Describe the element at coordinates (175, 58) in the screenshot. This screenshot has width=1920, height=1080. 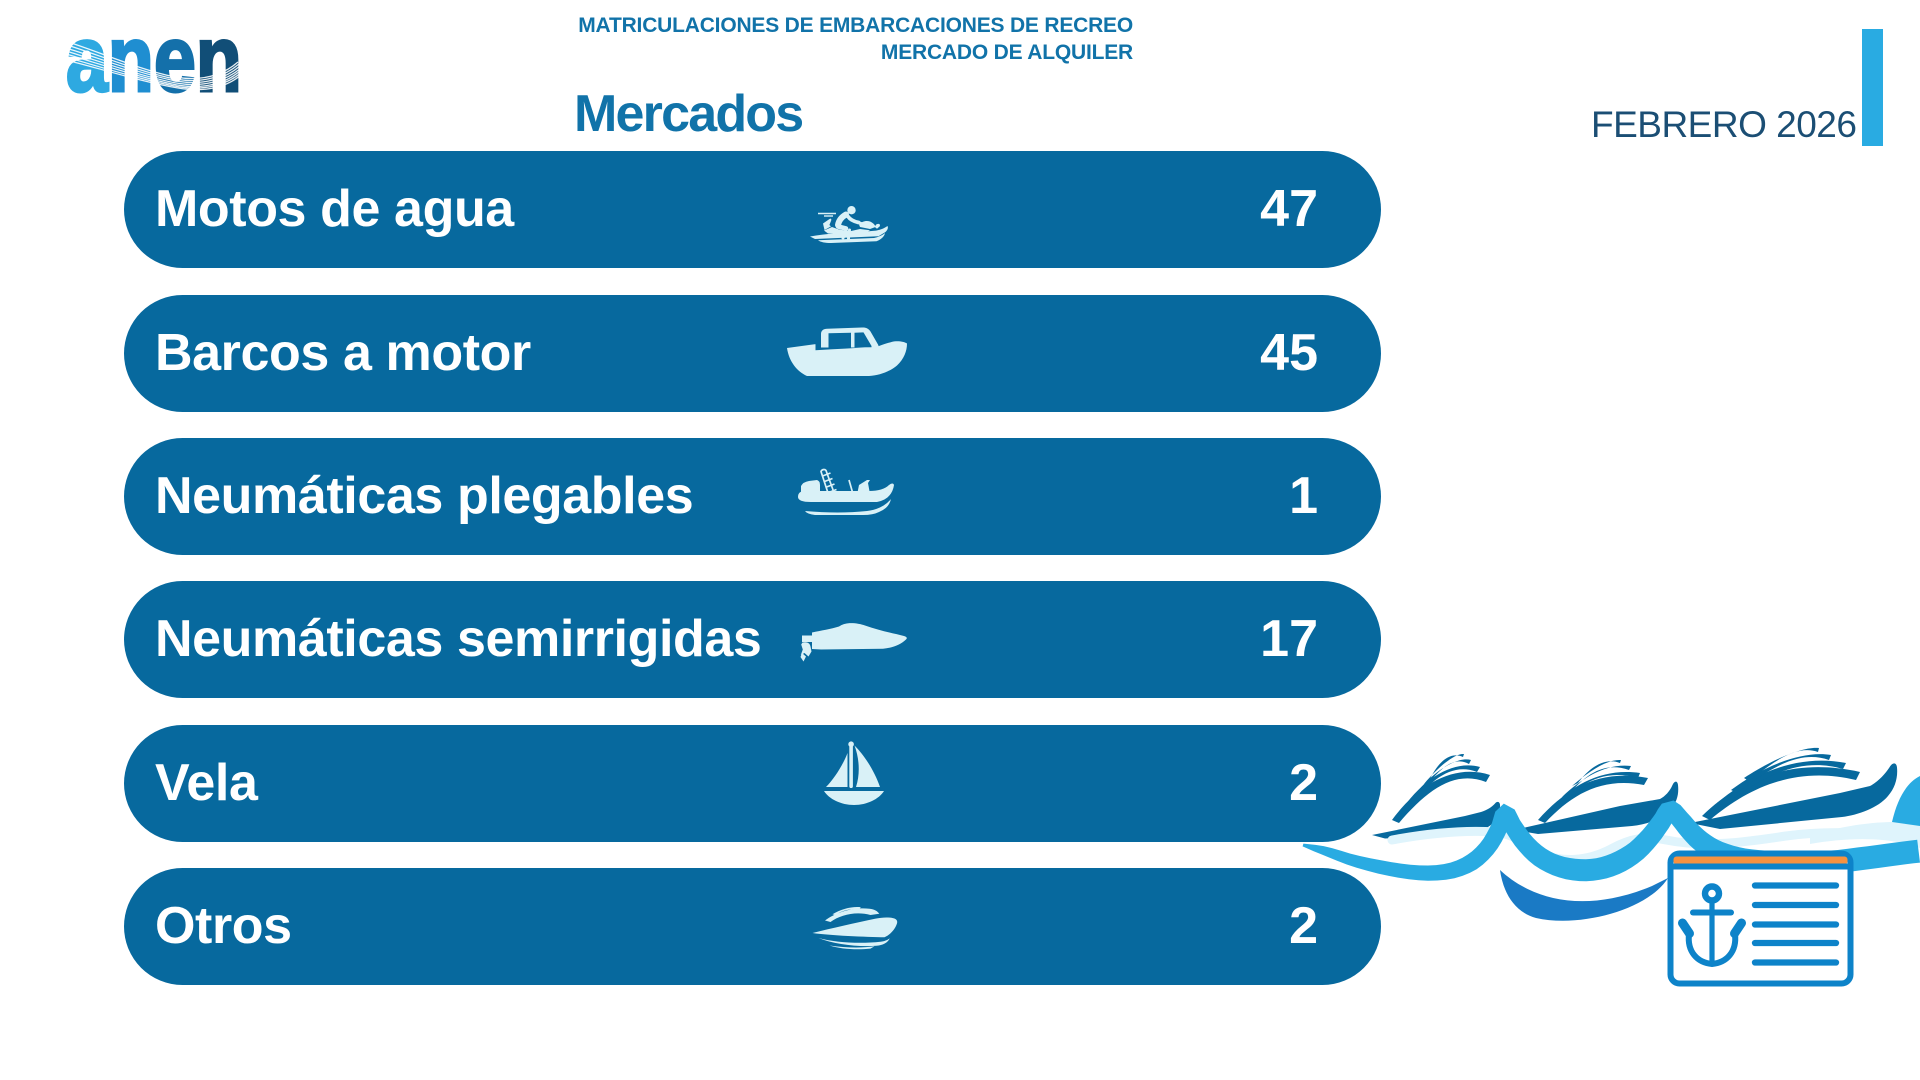
I see `svg-text: e` at that location.